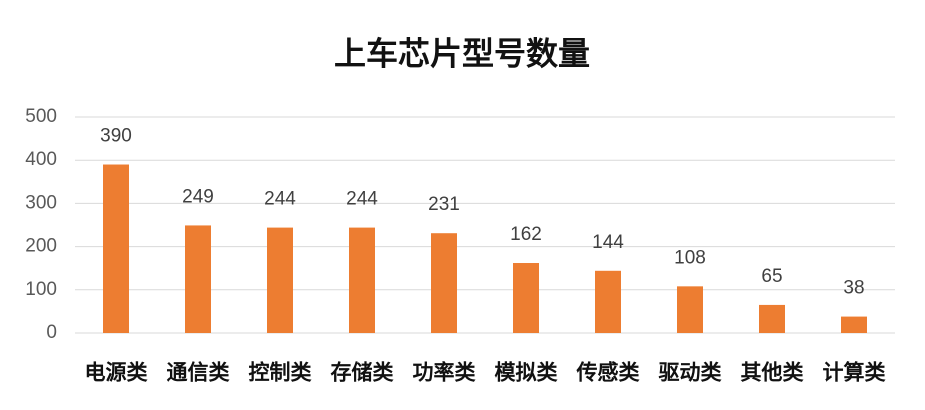 Image resolution: width=925 pixels, height=410 pixels. What do you see at coordinates (444, 204) in the screenshot?
I see `data-label: 231` at bounding box center [444, 204].